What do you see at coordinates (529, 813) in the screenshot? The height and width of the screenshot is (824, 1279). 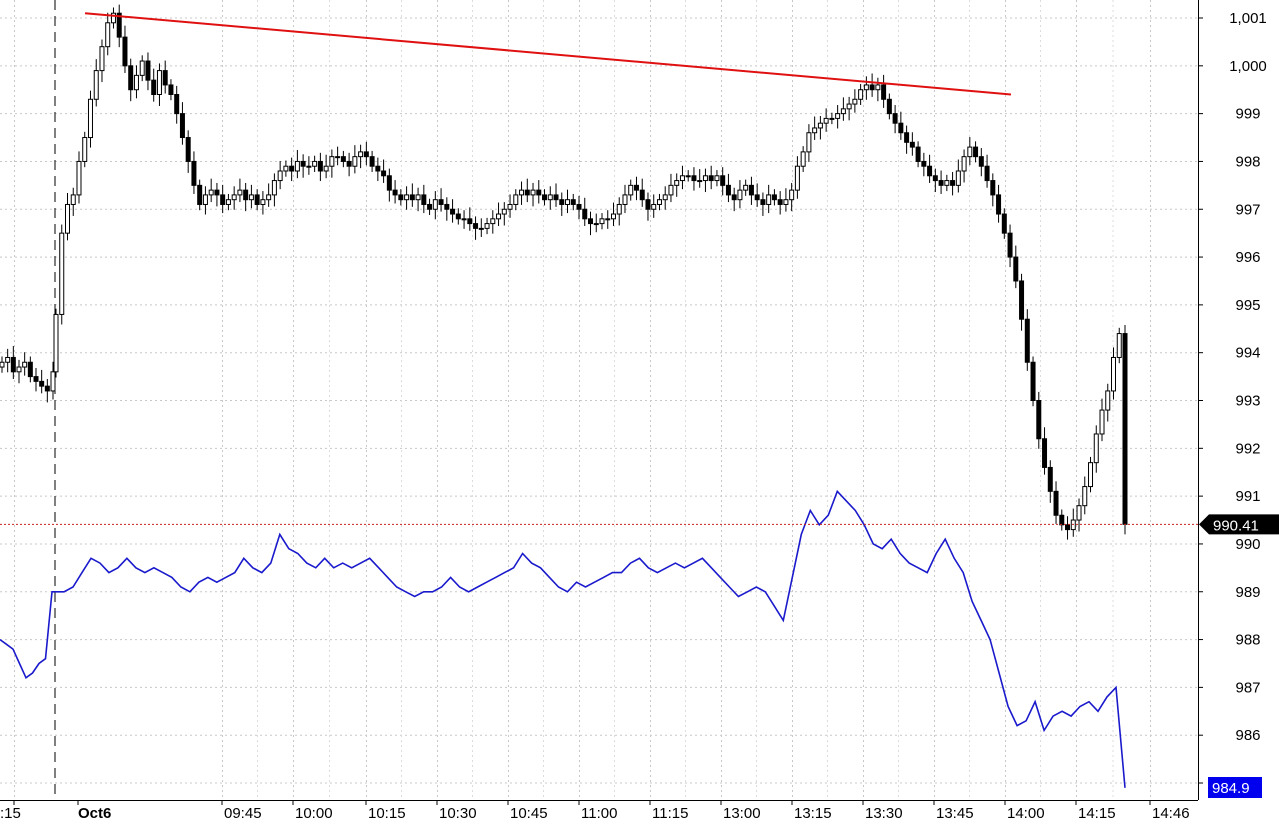 I see `x-tick-label: 10:45` at bounding box center [529, 813].